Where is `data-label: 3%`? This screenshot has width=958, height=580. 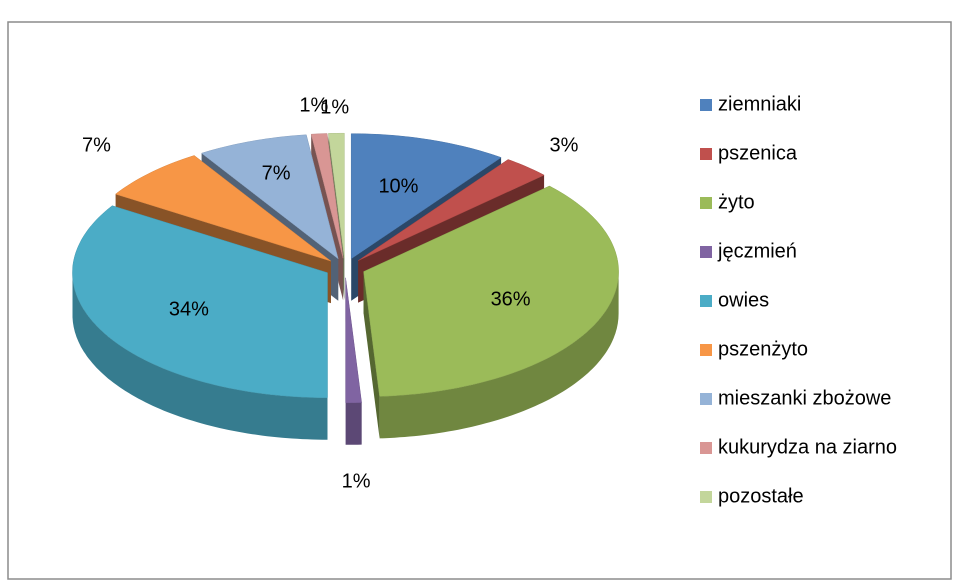 data-label: 3% is located at coordinates (564, 146).